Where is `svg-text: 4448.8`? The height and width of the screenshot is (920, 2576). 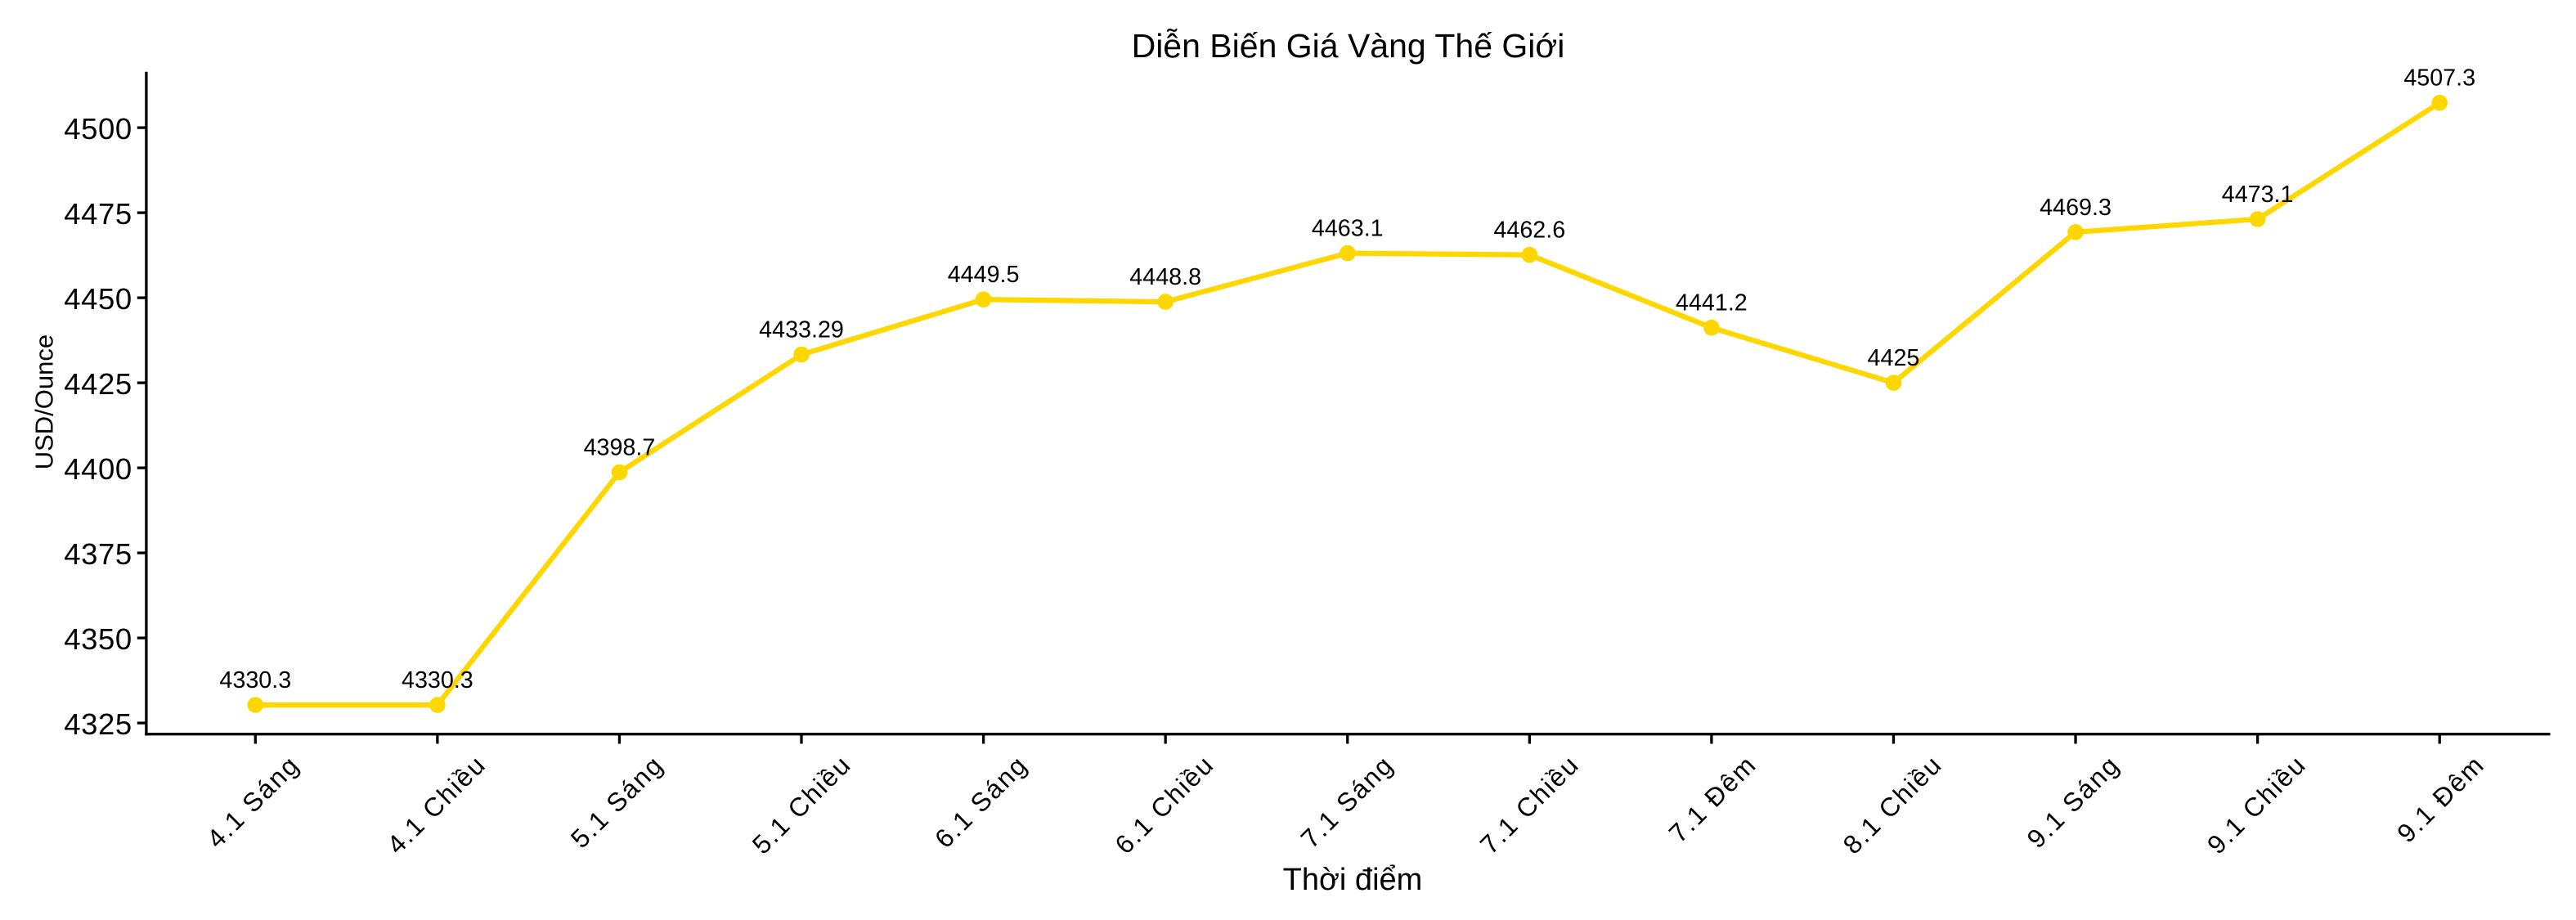 svg-text: 4448.8 is located at coordinates (1165, 277).